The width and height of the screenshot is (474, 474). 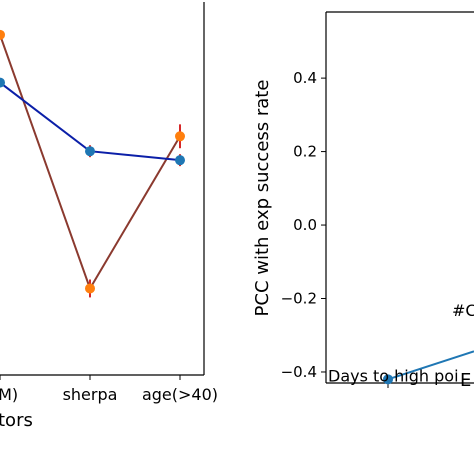 I want to click on right-series-line, so click(x=430, y=365).